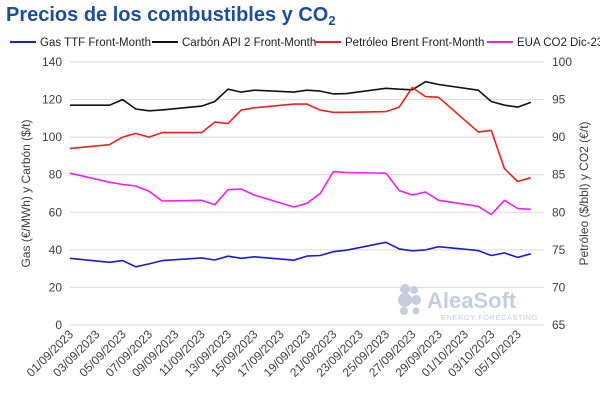  I want to click on chart-title-subscript: 2, so click(332, 20).